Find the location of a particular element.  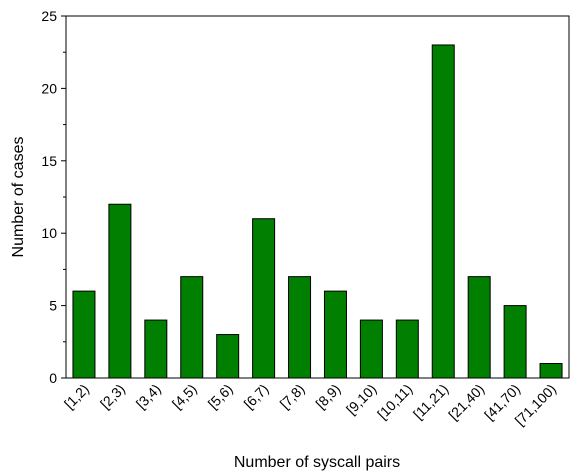

y-tick-label-3: 15 is located at coordinates (49, 161).